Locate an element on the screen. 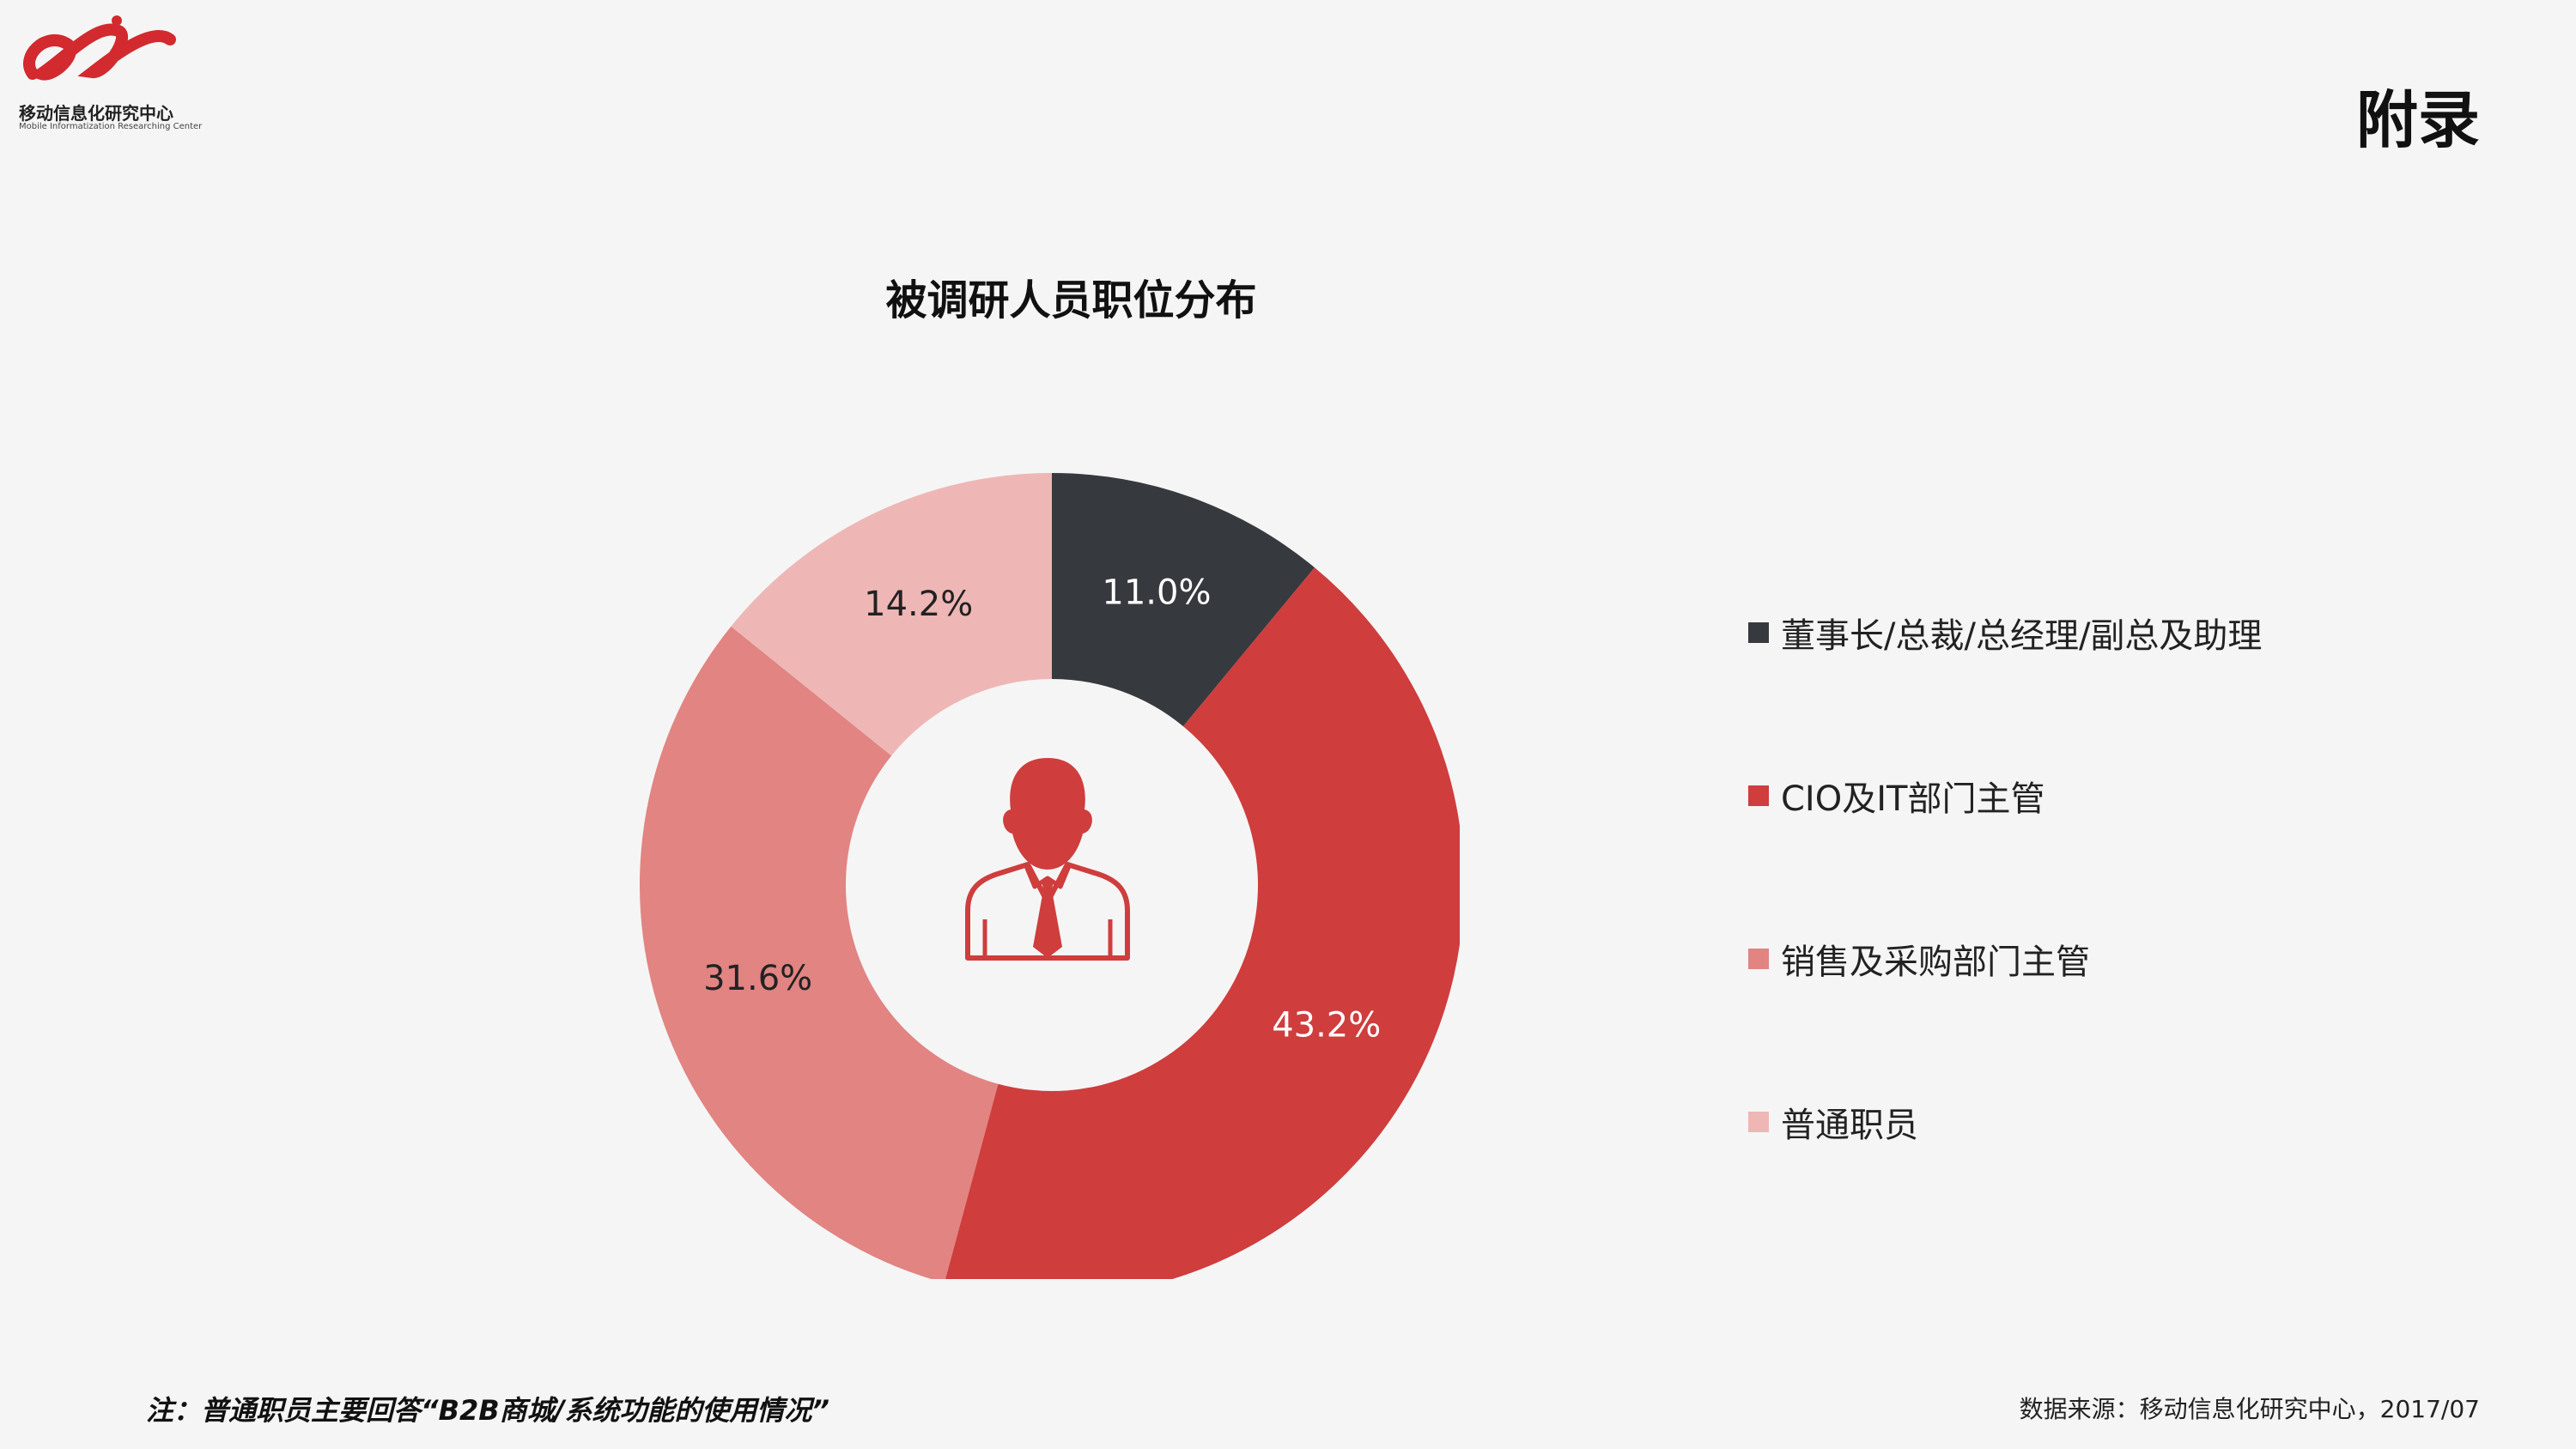 The width and height of the screenshot is (2576, 1449). legend-label-2: 销售及采购部门主管 is located at coordinates (1936, 963).